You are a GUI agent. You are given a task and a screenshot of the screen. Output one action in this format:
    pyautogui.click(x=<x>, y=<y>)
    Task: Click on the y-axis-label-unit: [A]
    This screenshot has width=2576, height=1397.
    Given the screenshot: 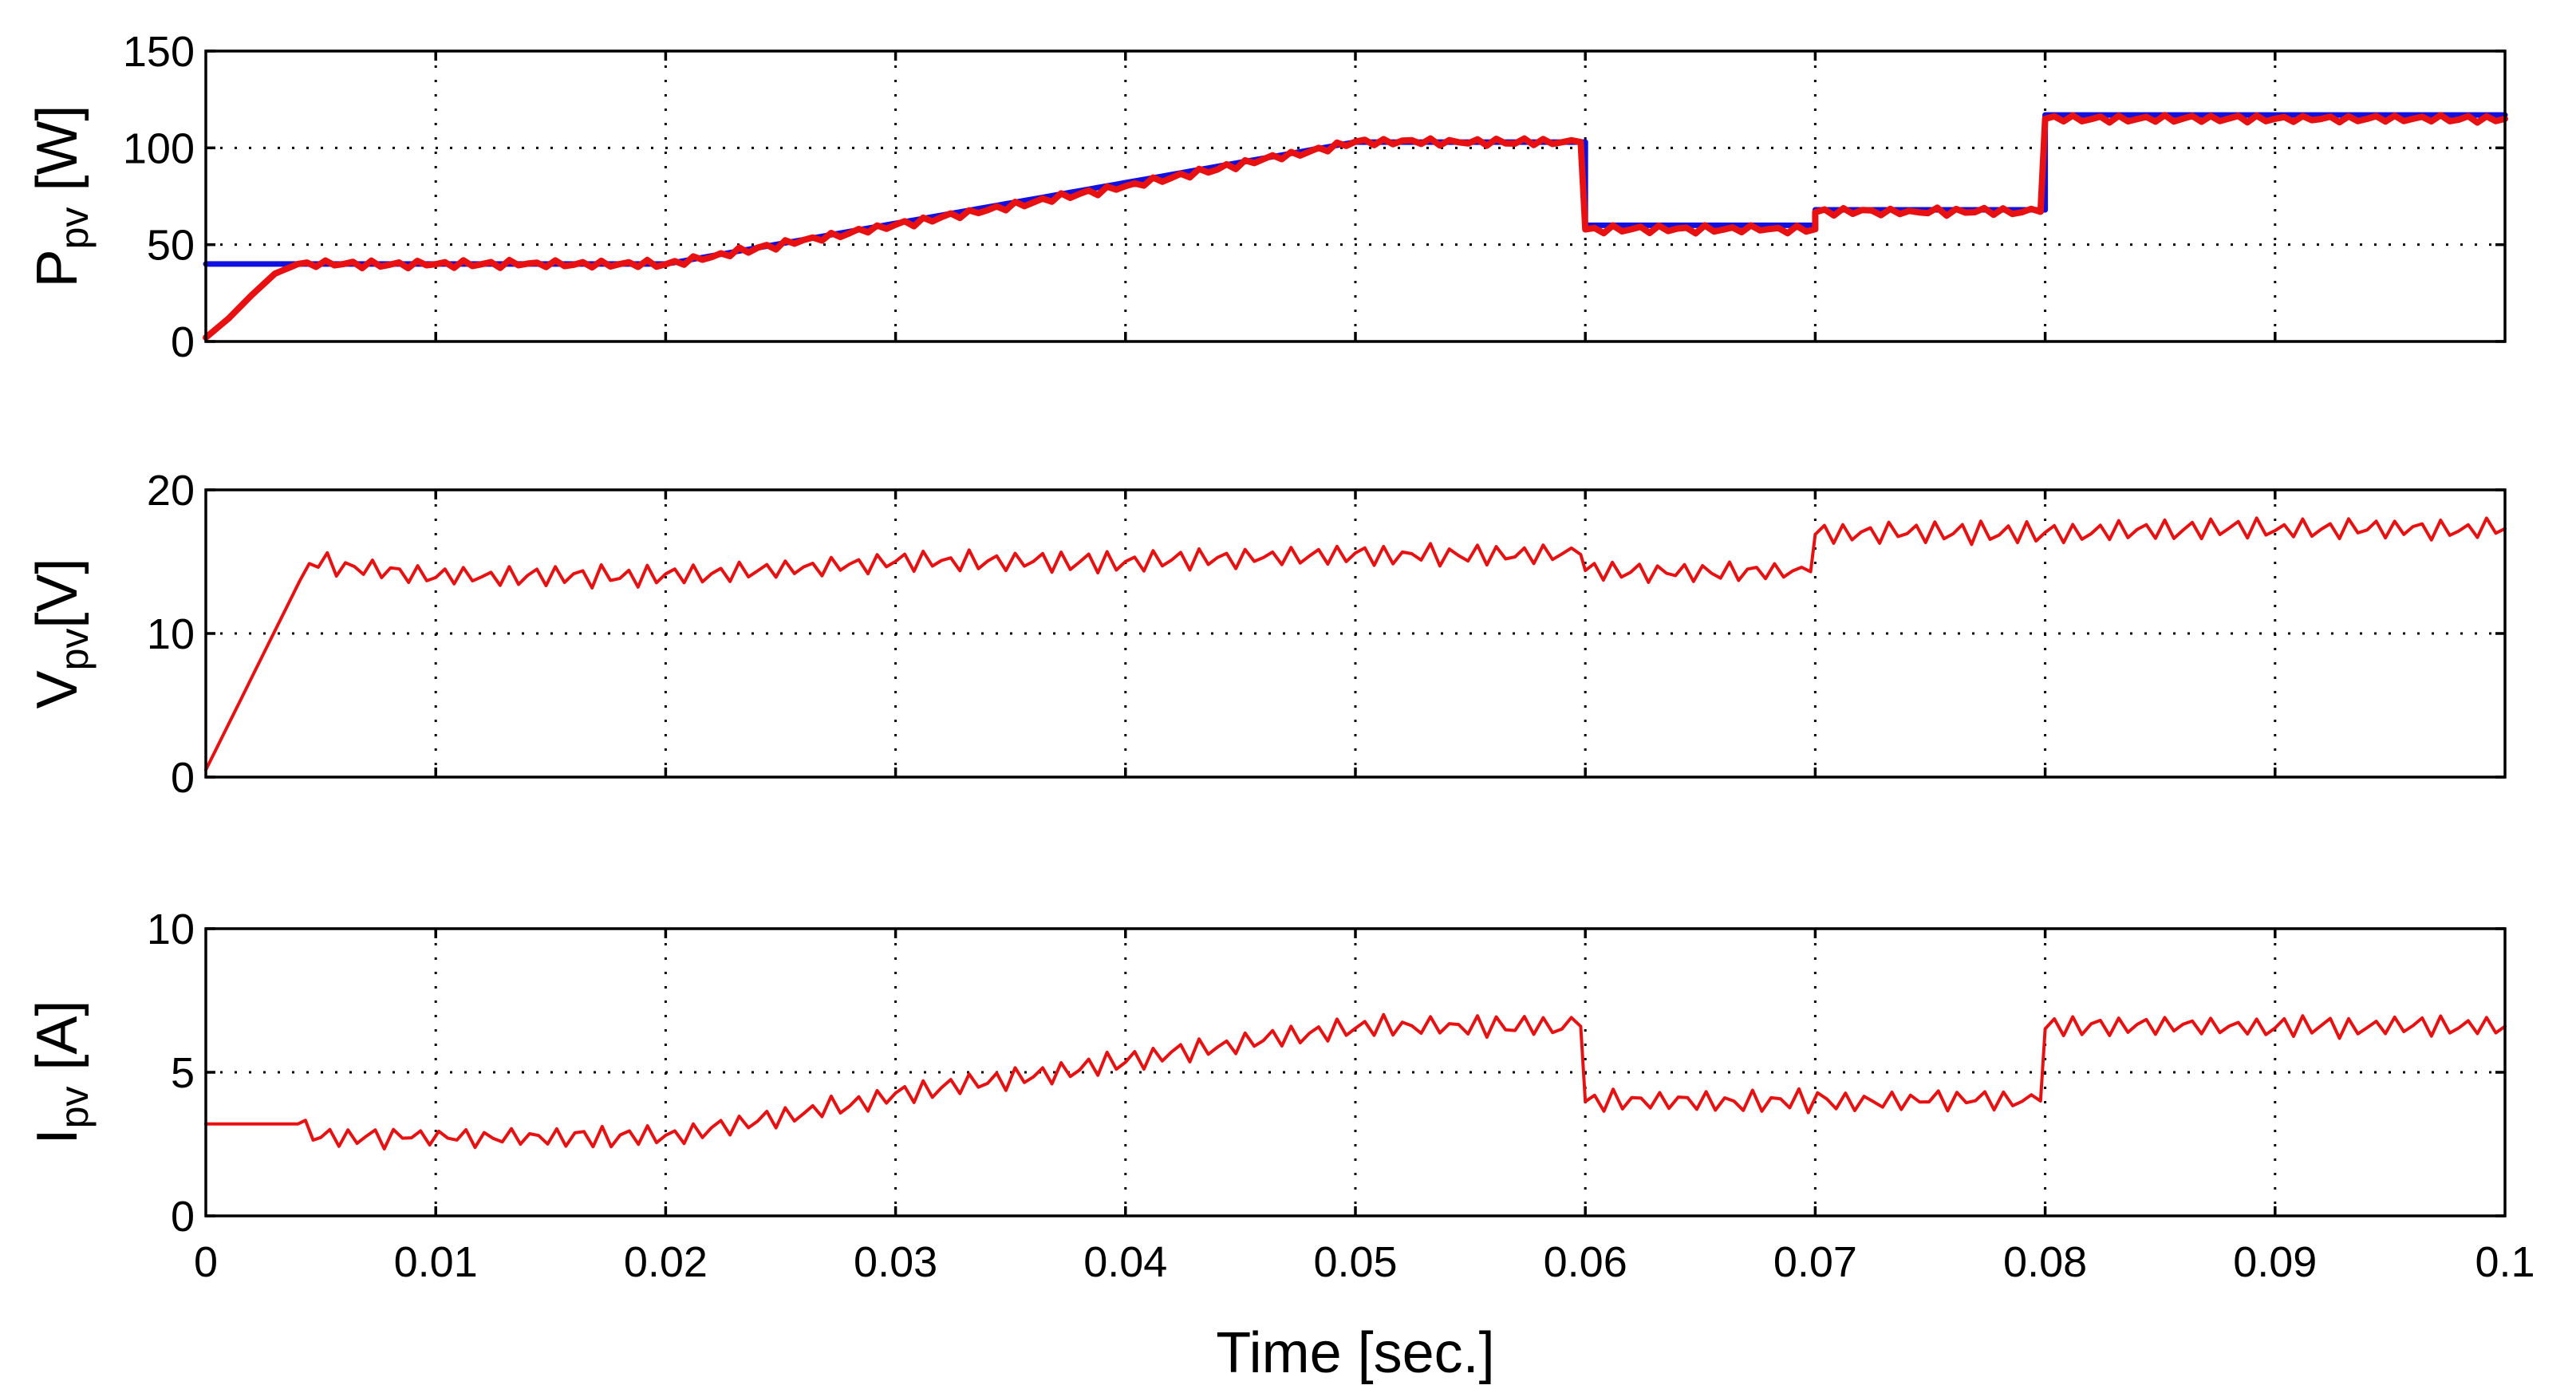 What is the action you would take?
    pyautogui.click(x=58, y=1043)
    